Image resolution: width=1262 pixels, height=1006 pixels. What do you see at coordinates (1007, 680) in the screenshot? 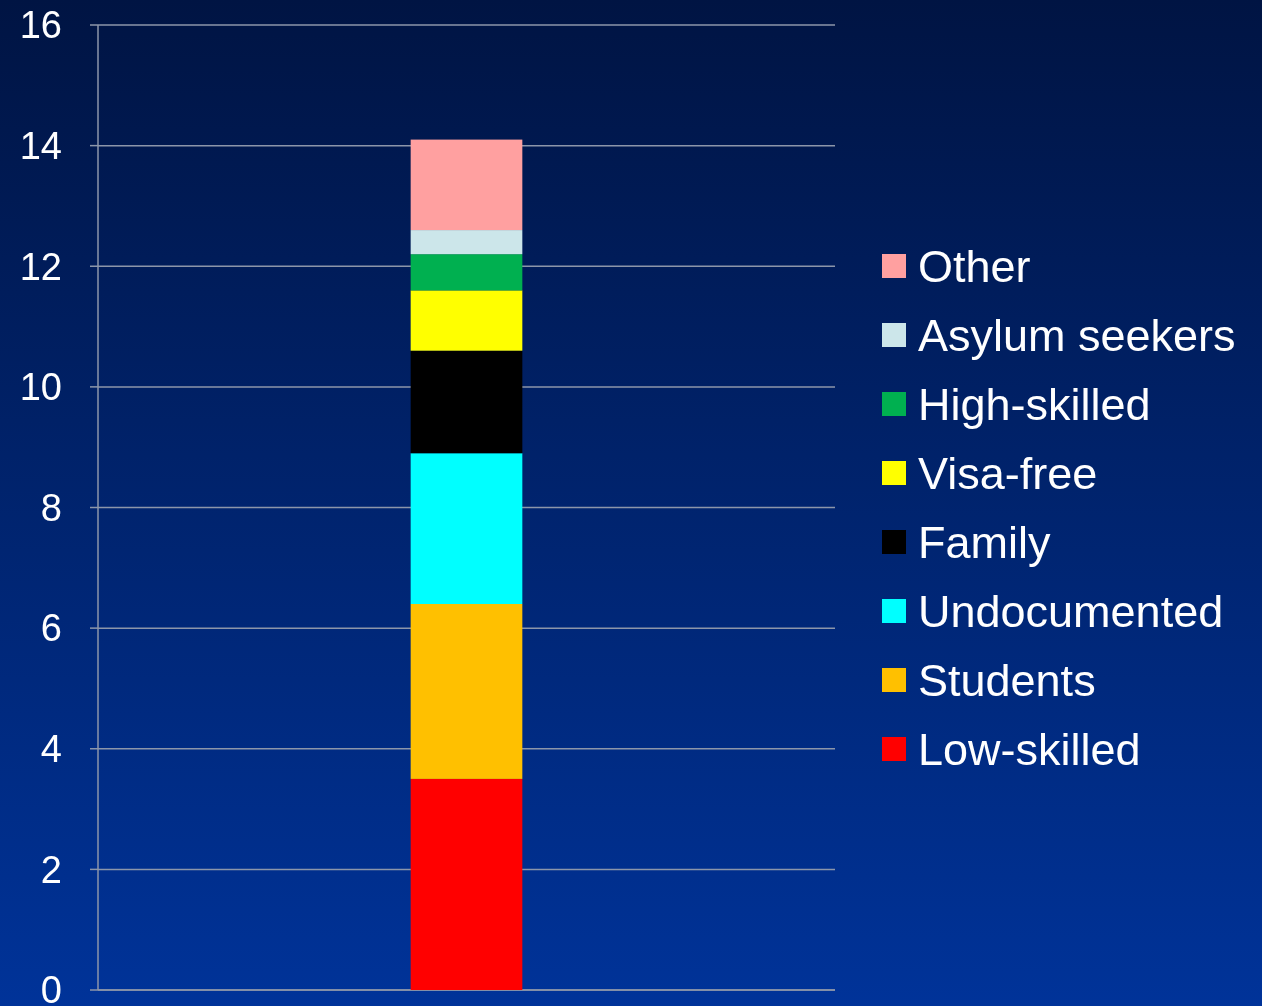
I see `legend-label: Students` at bounding box center [1007, 680].